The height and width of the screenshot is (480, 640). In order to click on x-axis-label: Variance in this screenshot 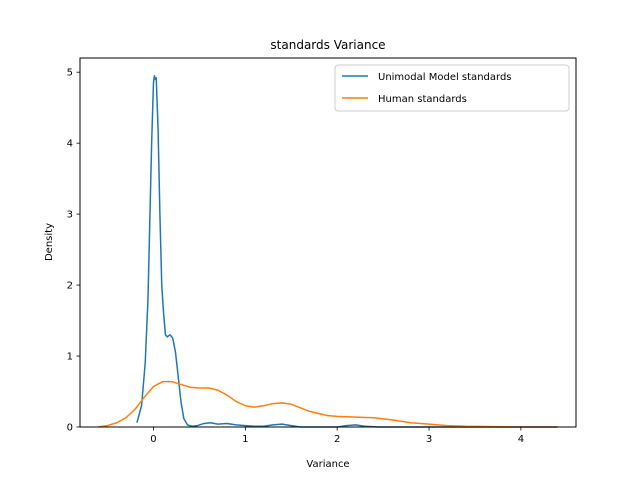, I will do `click(327, 464)`.